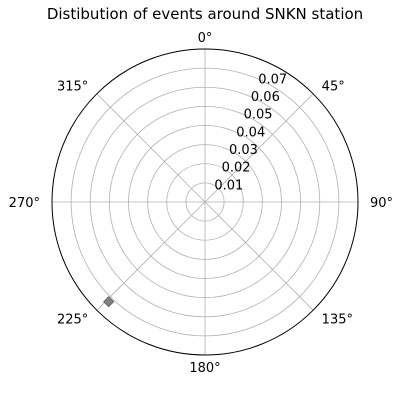  What do you see at coordinates (381, 203) in the screenshot?
I see `theta-tick-label-90: 90°` at bounding box center [381, 203].